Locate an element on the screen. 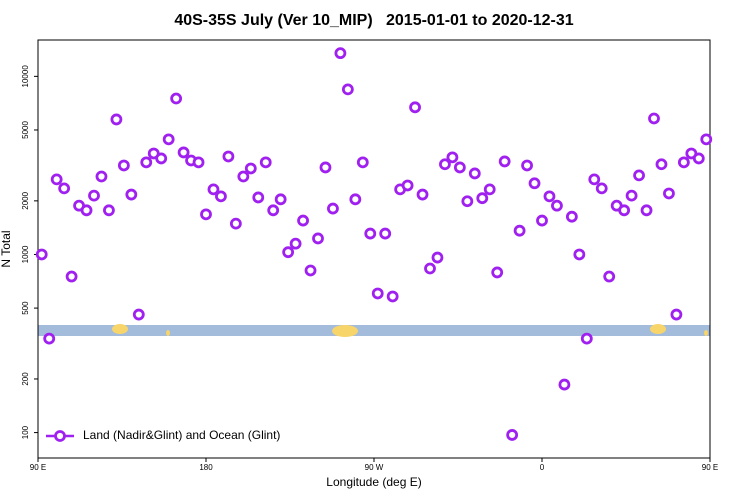 The height and width of the screenshot is (500, 750). x-tick-label: 0 is located at coordinates (542, 467).